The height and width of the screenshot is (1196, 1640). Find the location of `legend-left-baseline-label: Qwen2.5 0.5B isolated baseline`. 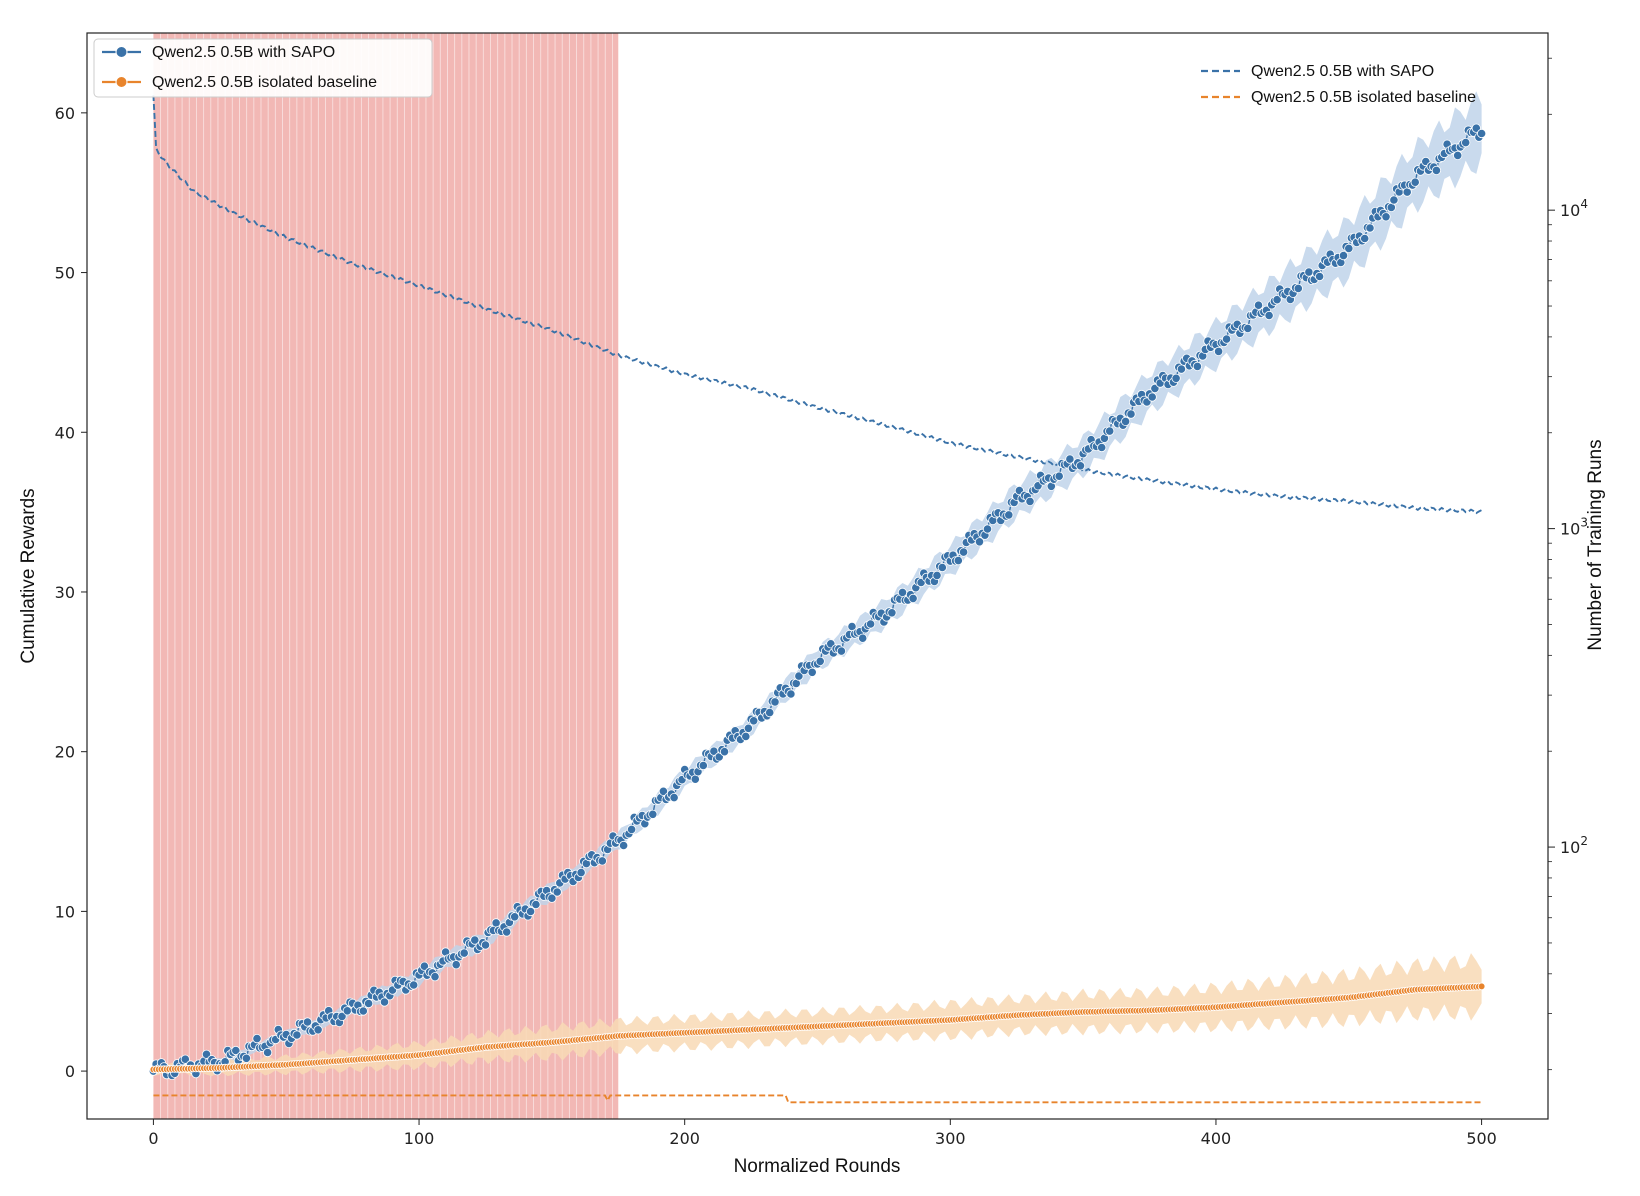

legend-left-baseline-label: Qwen2.5 0.5B isolated baseline is located at coordinates (264, 82).